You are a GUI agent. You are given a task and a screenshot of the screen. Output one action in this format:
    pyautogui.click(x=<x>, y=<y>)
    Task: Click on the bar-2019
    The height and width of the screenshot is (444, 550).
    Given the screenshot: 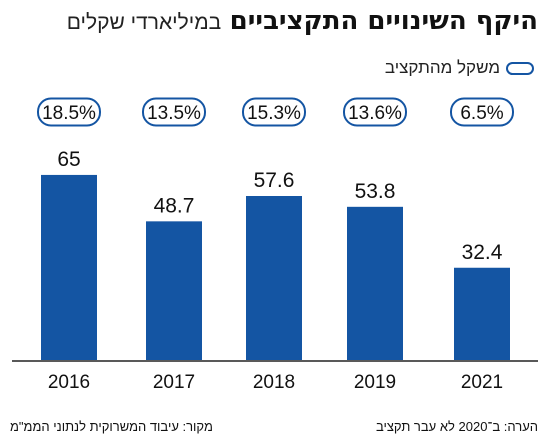 What is the action you would take?
    pyautogui.click(x=375, y=283)
    